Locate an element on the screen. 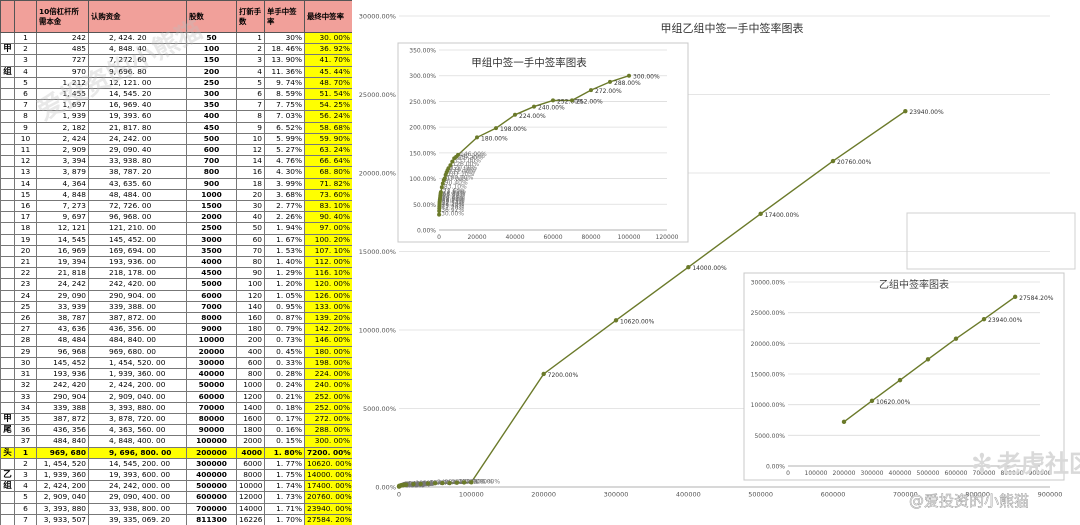  data-label: 66.64% is located at coordinates (453, 195).